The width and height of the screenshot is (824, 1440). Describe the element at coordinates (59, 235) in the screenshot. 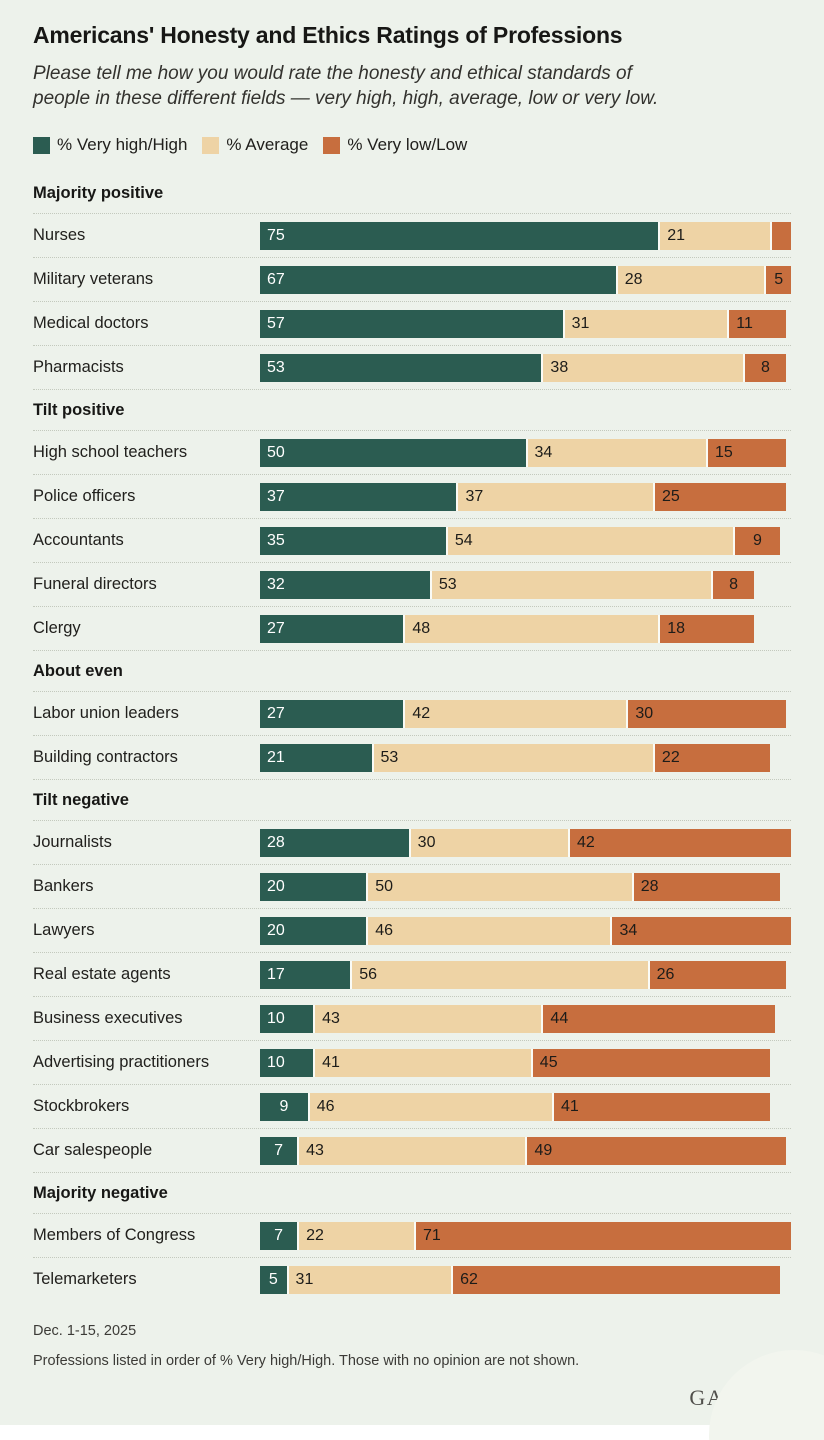

I see `profession-label: Nurses` at that location.